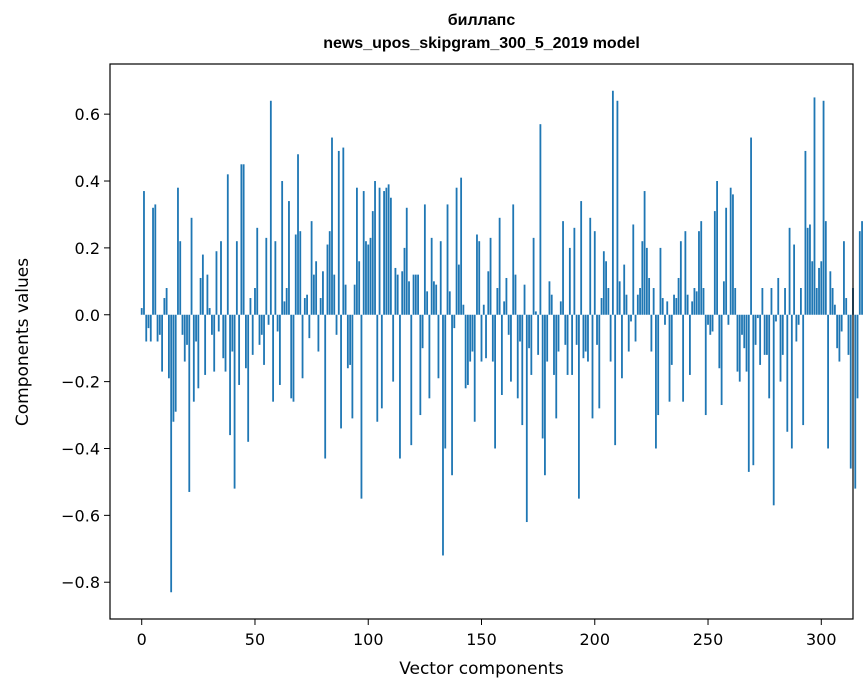 This screenshot has height=696, width=867. What do you see at coordinates (23, 342) in the screenshot?
I see `y-axis-label: Components values` at bounding box center [23, 342].